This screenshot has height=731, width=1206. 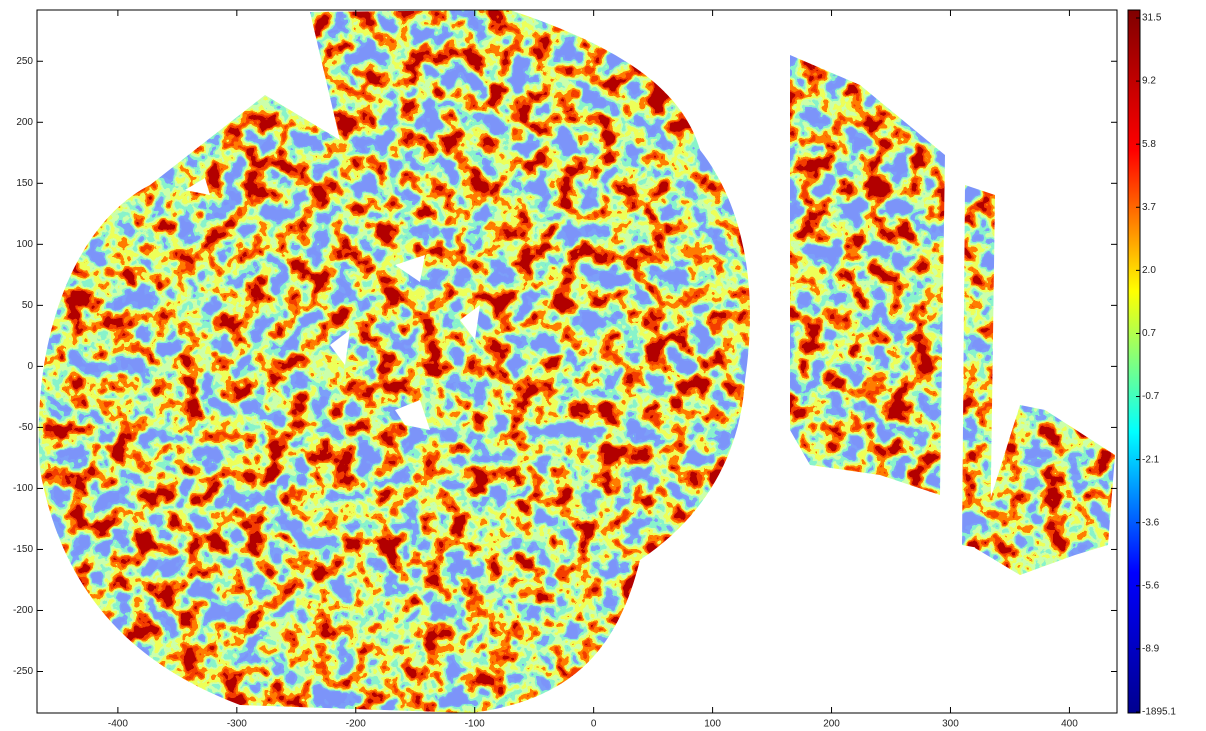 I want to click on colorbar-label: -1895.1, so click(x=1159, y=712).